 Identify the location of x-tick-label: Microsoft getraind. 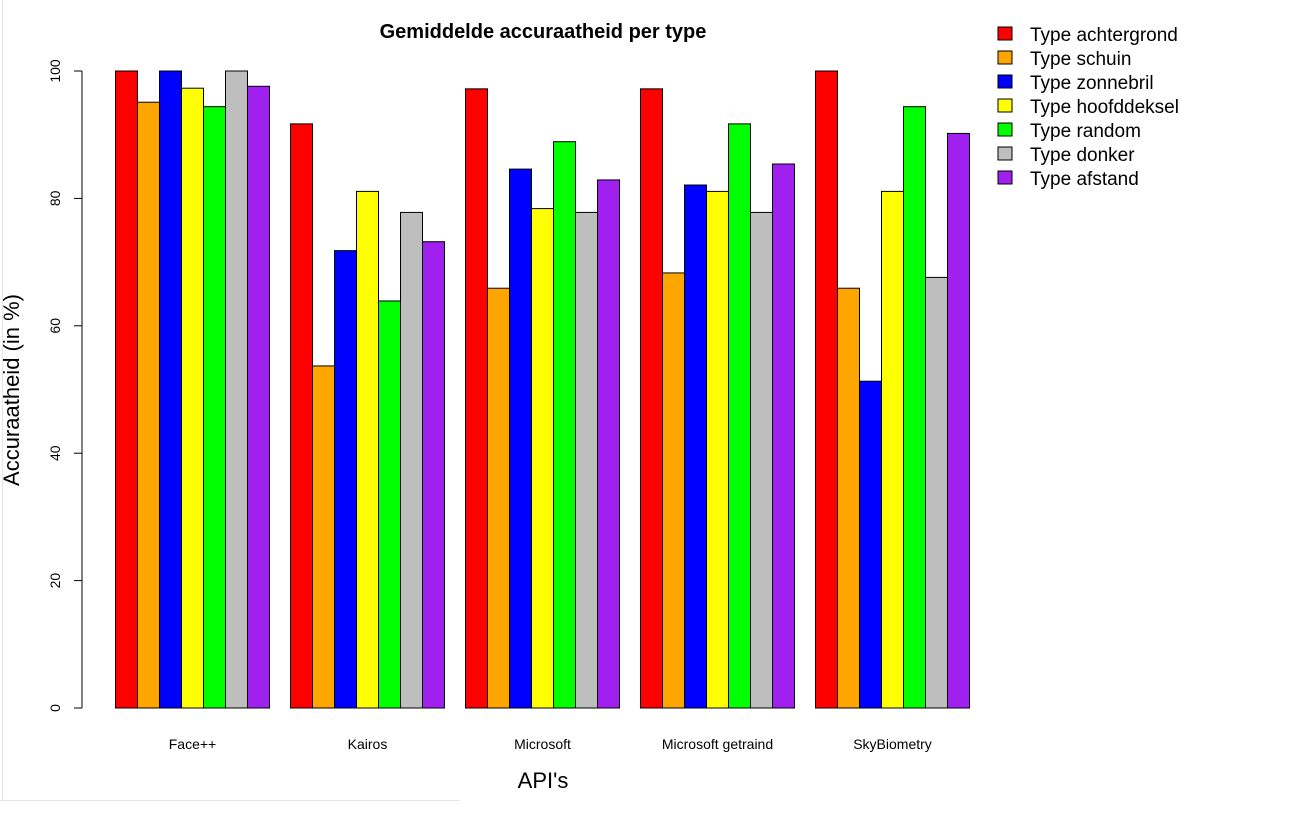
(717, 744).